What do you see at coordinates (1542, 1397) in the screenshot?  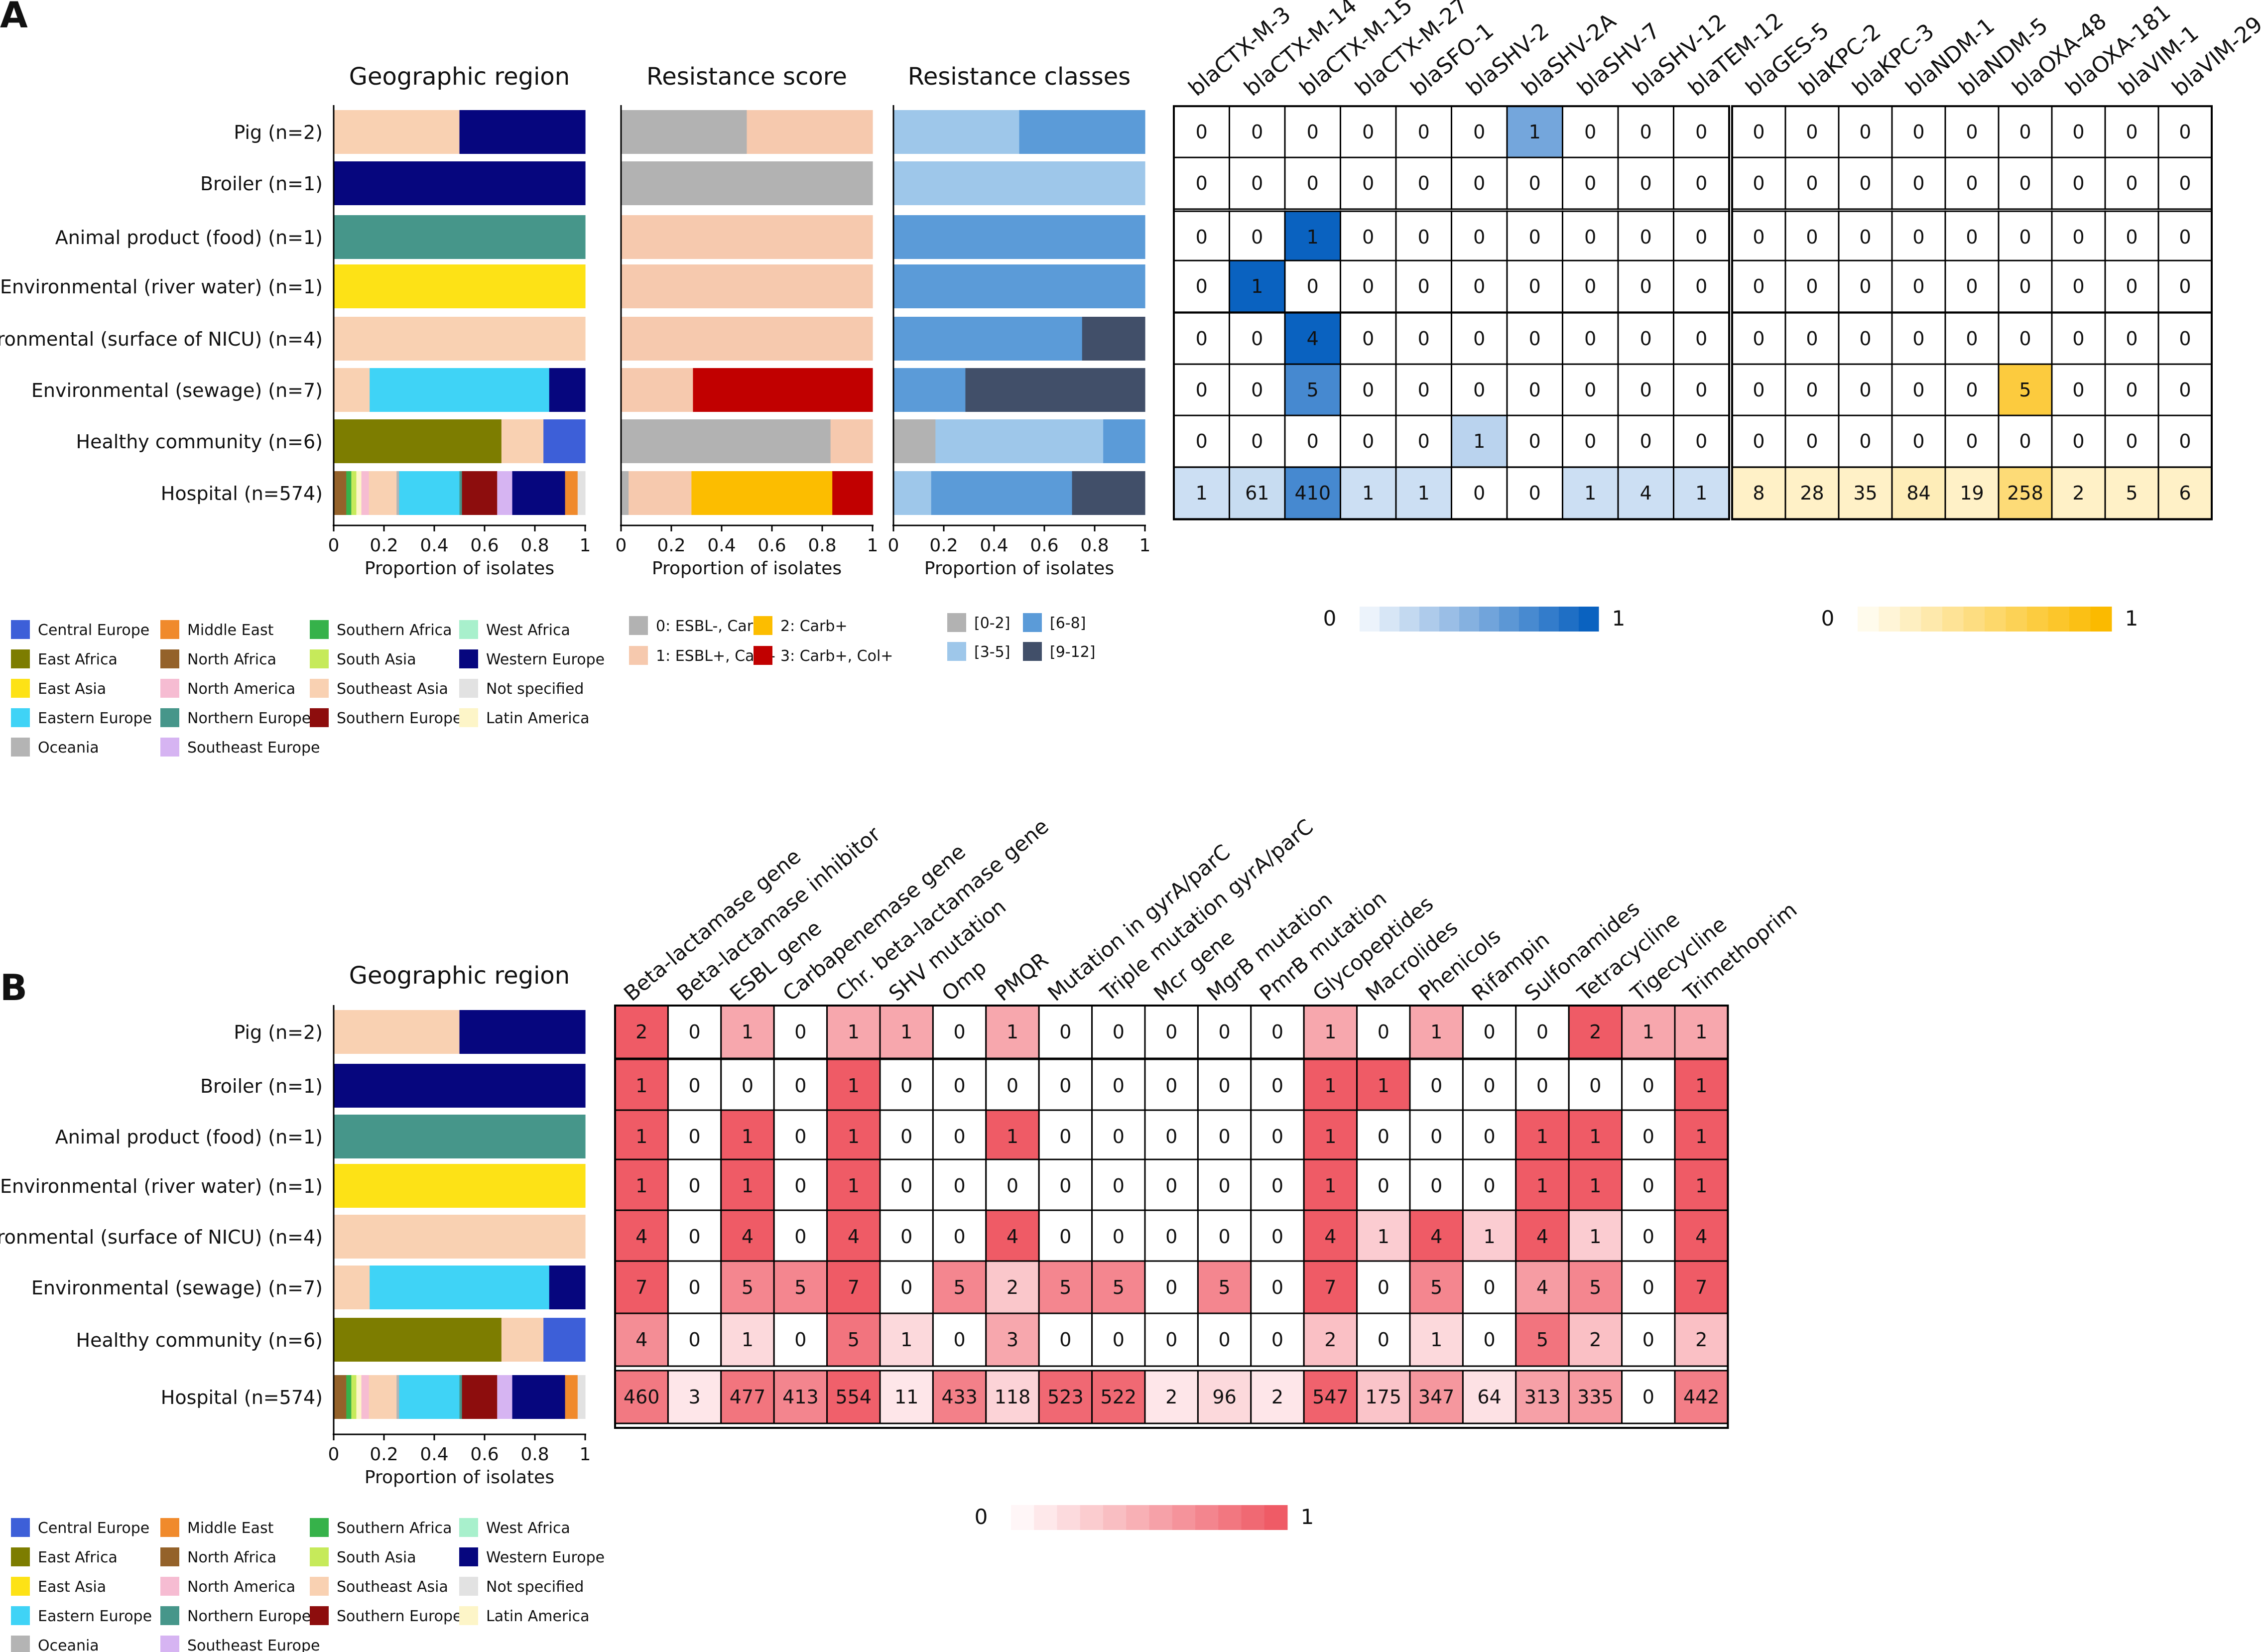 I see `cell-value: 313` at bounding box center [1542, 1397].